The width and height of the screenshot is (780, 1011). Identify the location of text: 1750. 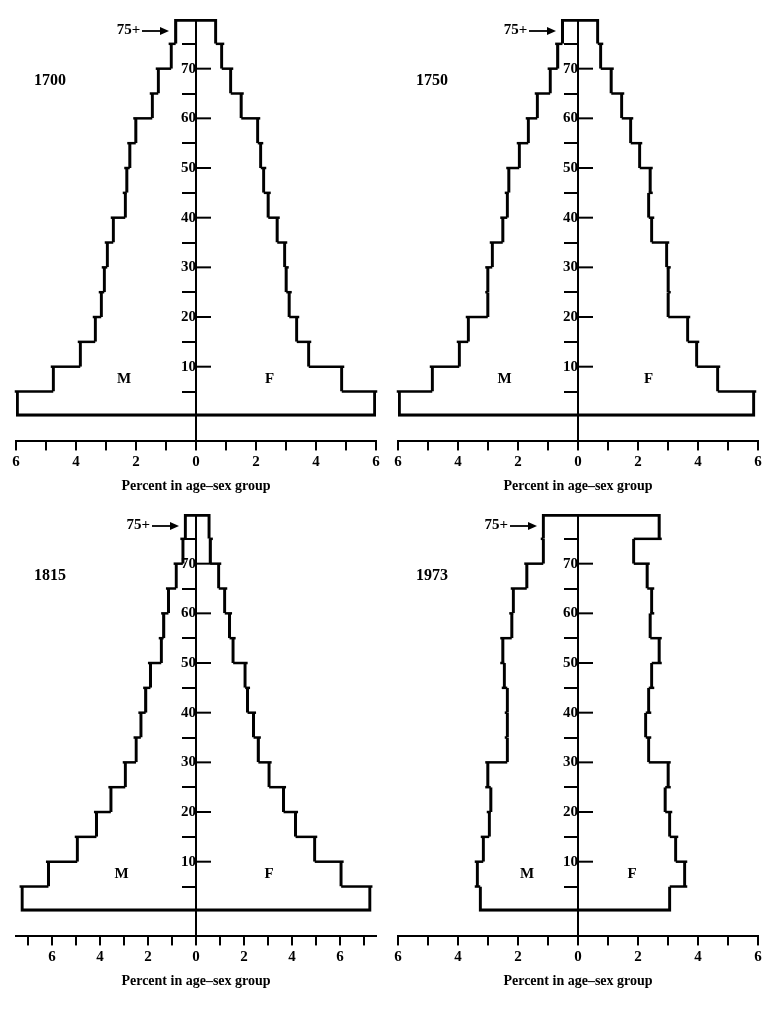
(432, 80).